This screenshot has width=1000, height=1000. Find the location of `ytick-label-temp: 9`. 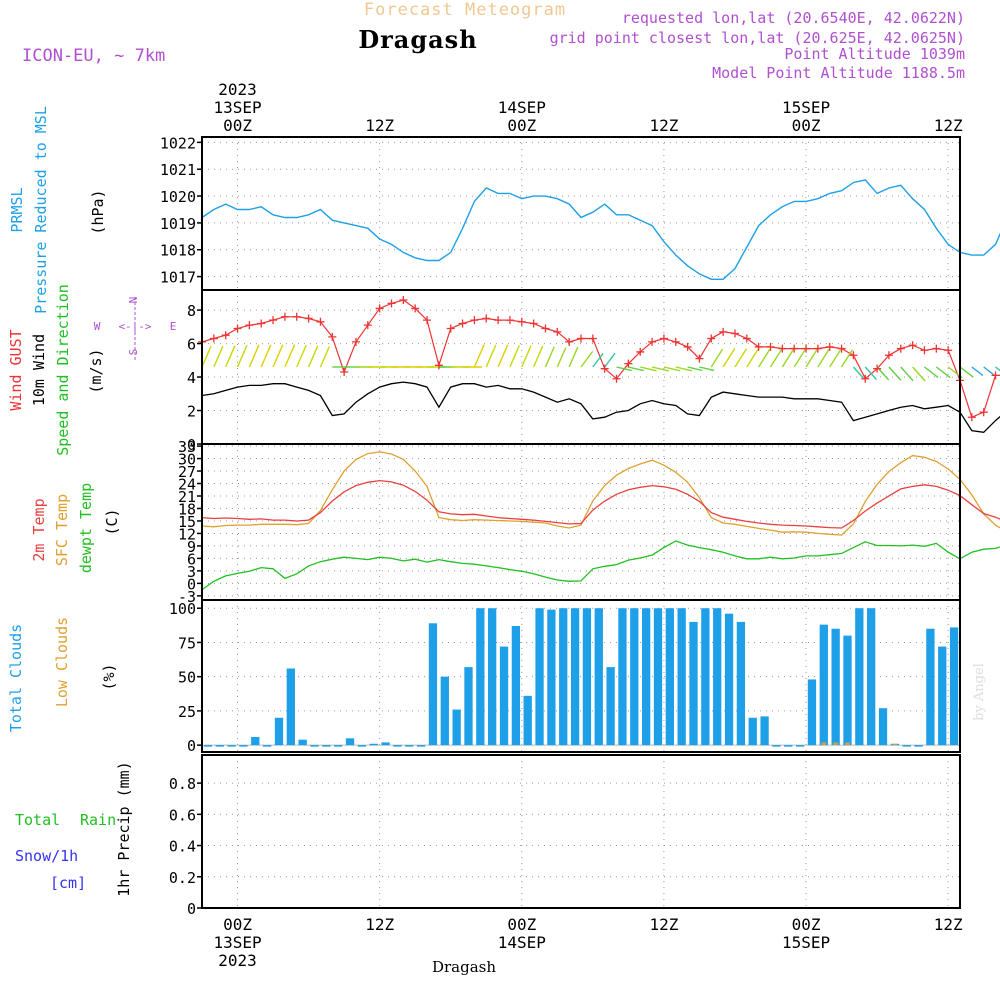

ytick-label-temp: 9 is located at coordinates (191, 547).